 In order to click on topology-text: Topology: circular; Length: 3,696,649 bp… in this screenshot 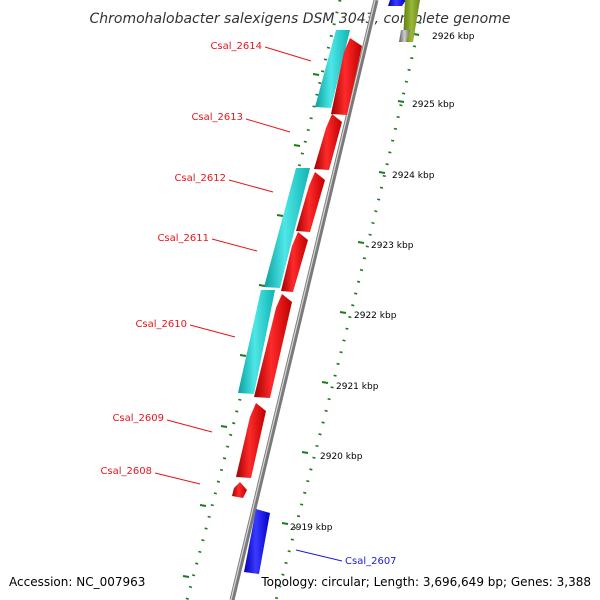, I will do `click(425, 582)`.